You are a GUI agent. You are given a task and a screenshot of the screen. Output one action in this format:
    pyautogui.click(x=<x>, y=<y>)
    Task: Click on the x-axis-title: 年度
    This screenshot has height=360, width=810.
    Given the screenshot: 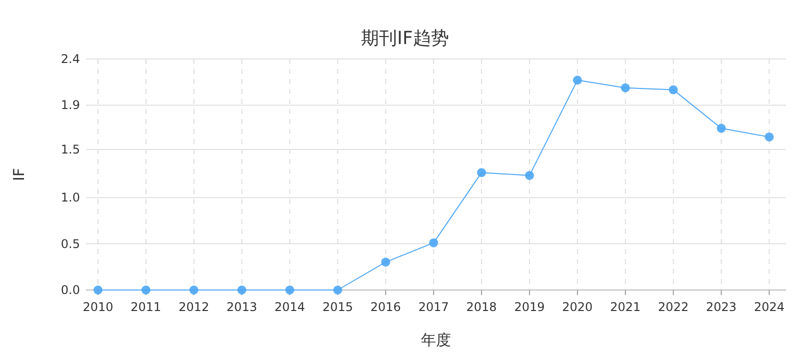 What is the action you would take?
    pyautogui.click(x=436, y=340)
    